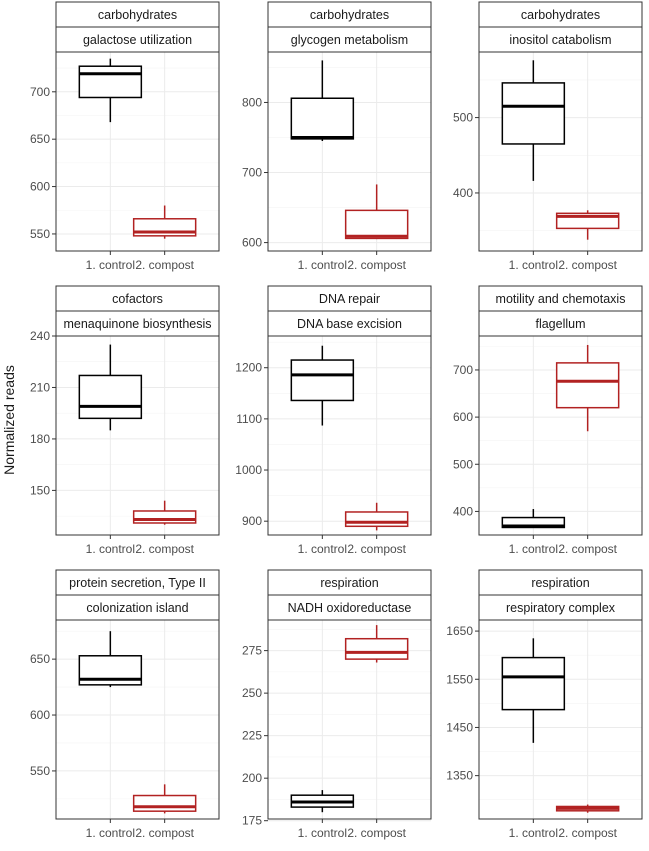 The width and height of the screenshot is (649, 851). What do you see at coordinates (40, 387) in the screenshot?
I see `y-tick-label: 210` at bounding box center [40, 387].